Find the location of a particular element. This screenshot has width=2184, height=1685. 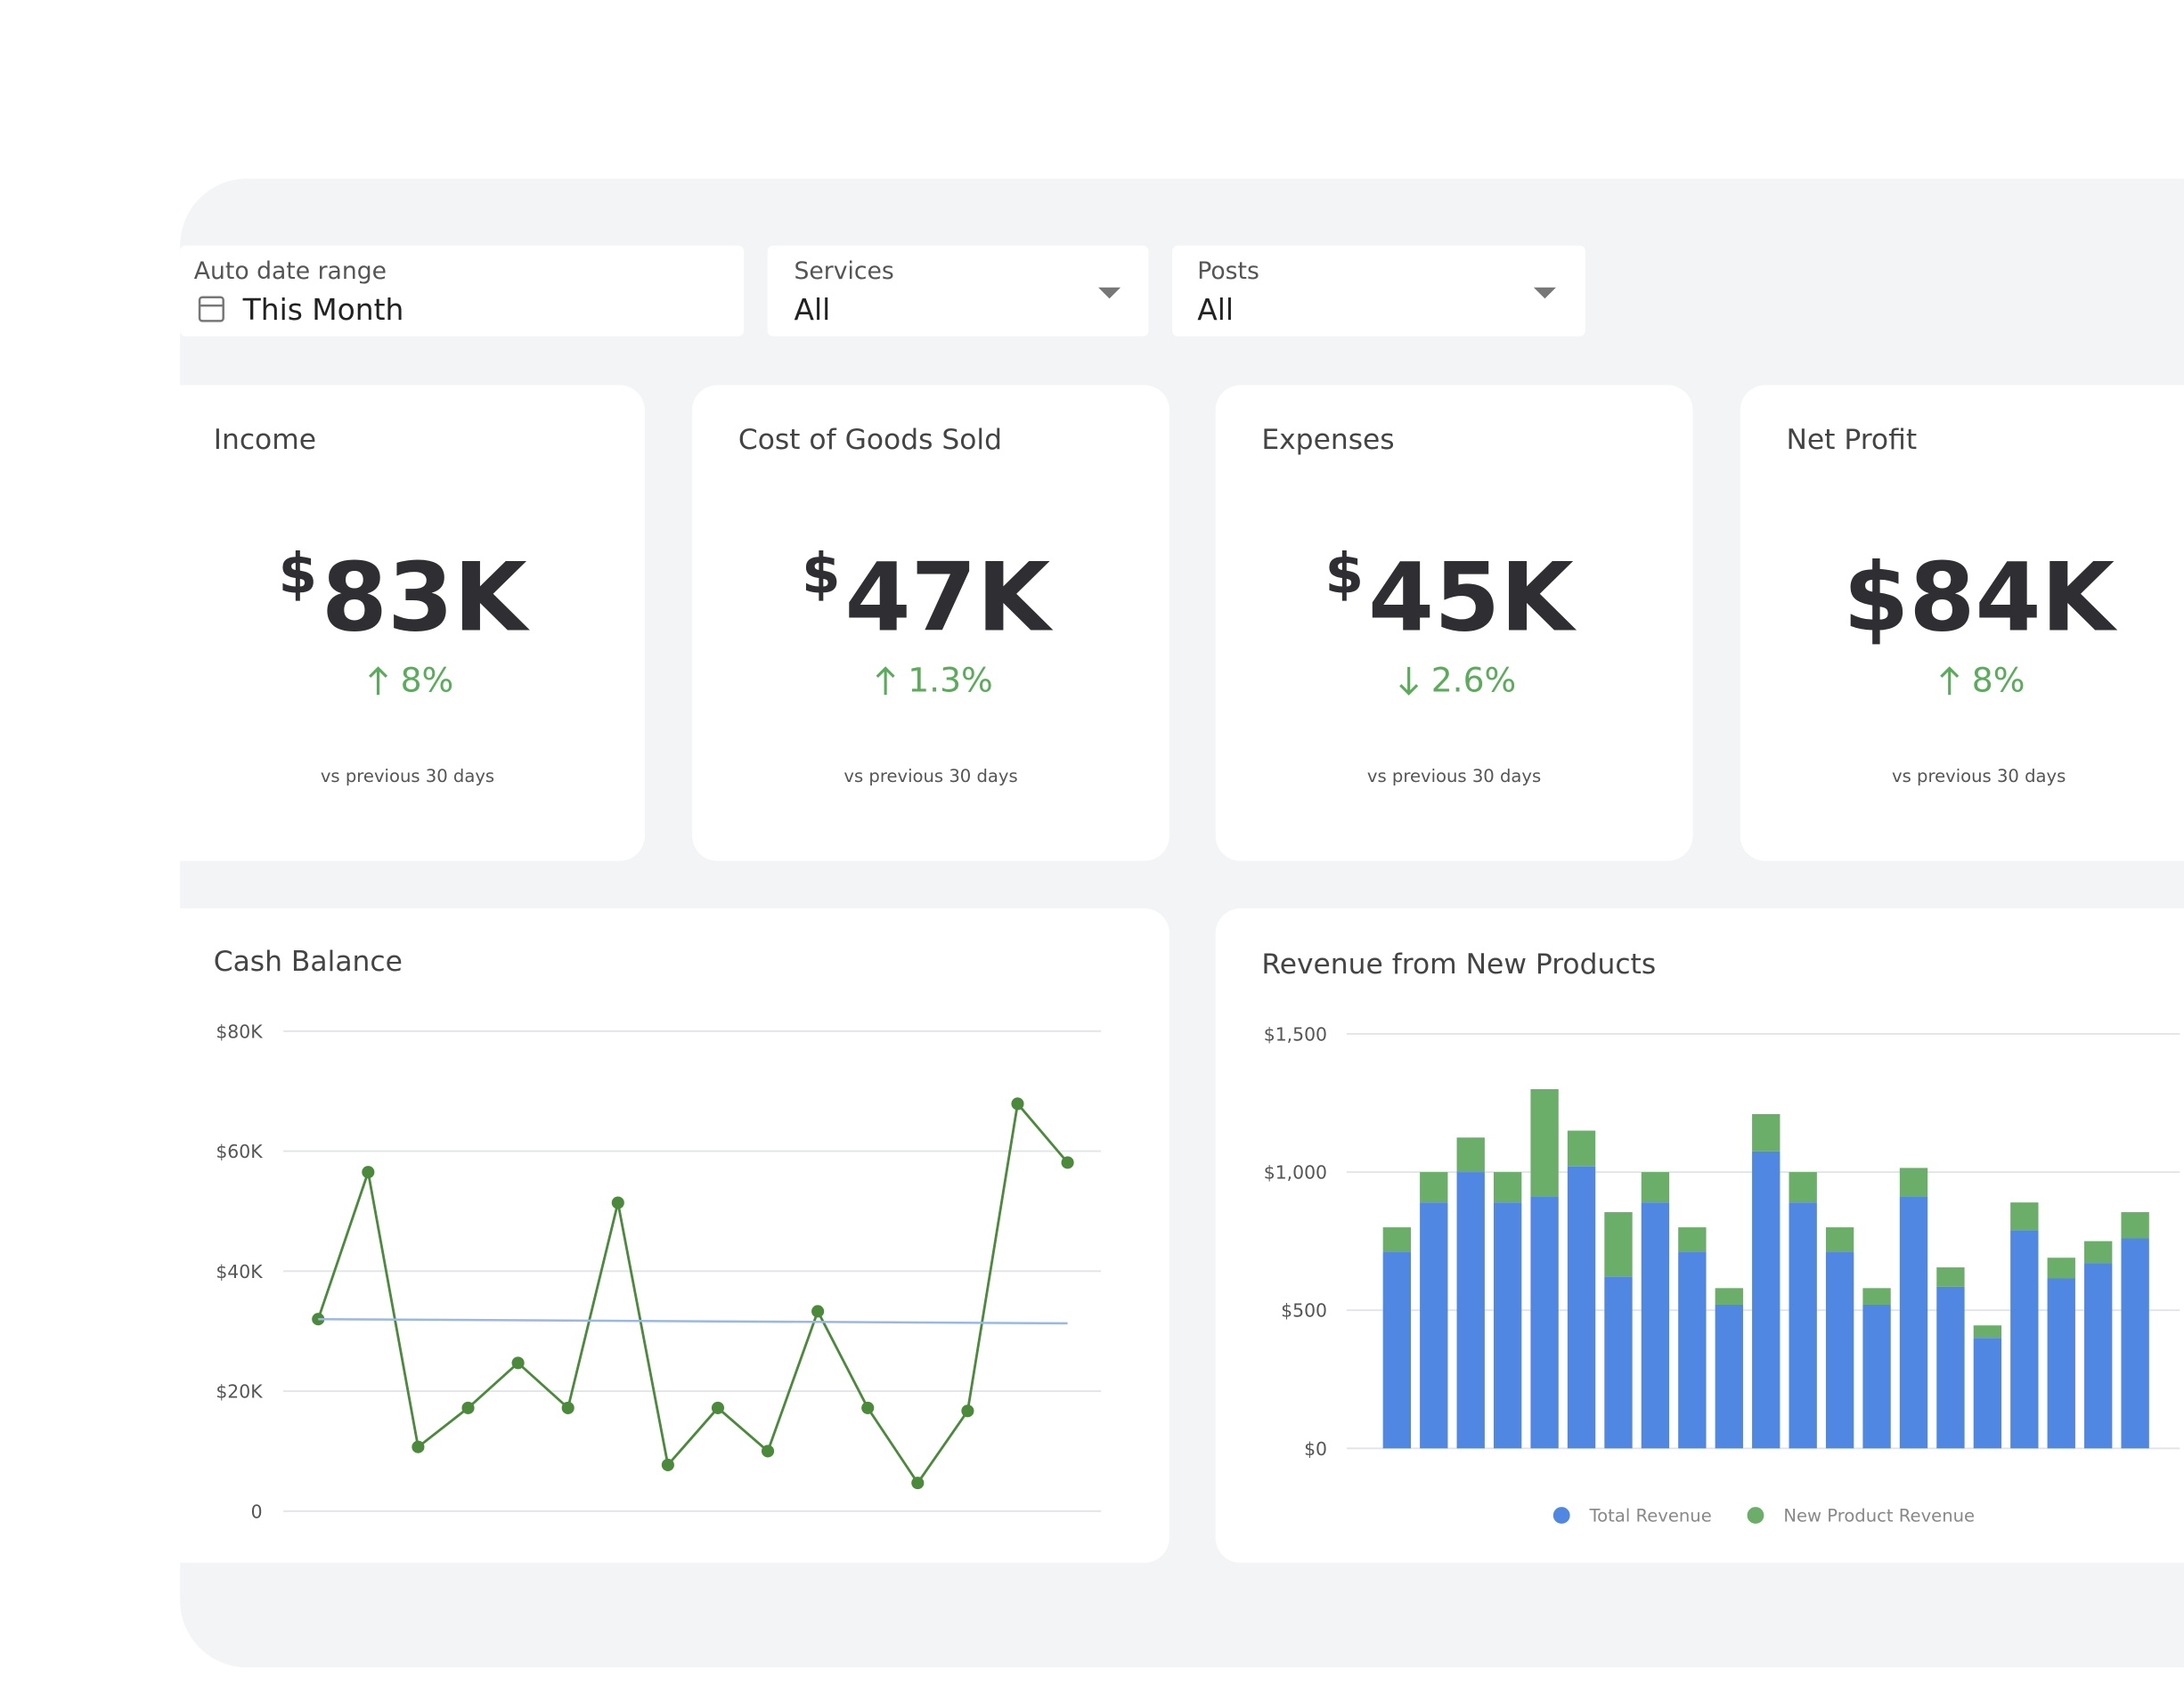

kpi-title: Net Profit is located at coordinates (1851, 440).